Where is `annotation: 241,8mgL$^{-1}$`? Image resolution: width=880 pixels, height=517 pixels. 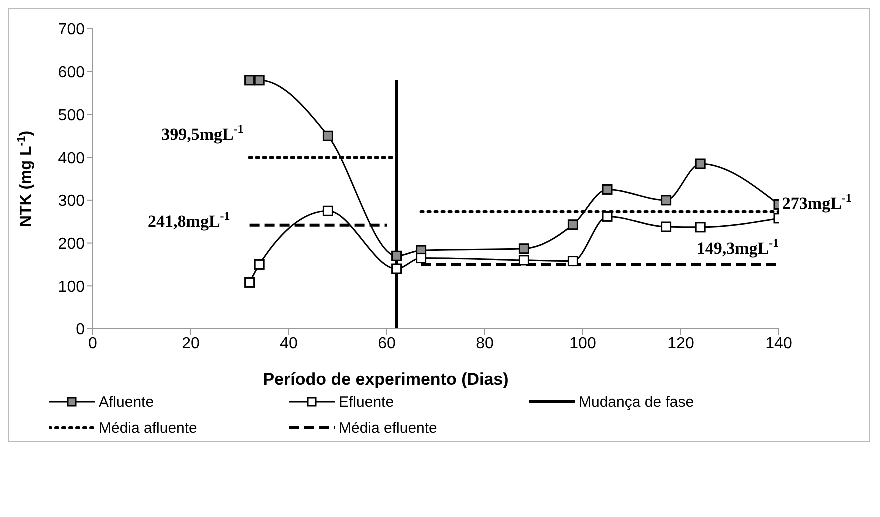
annotation: 241,8mgL$^{-1}$ is located at coordinates (189, 220).